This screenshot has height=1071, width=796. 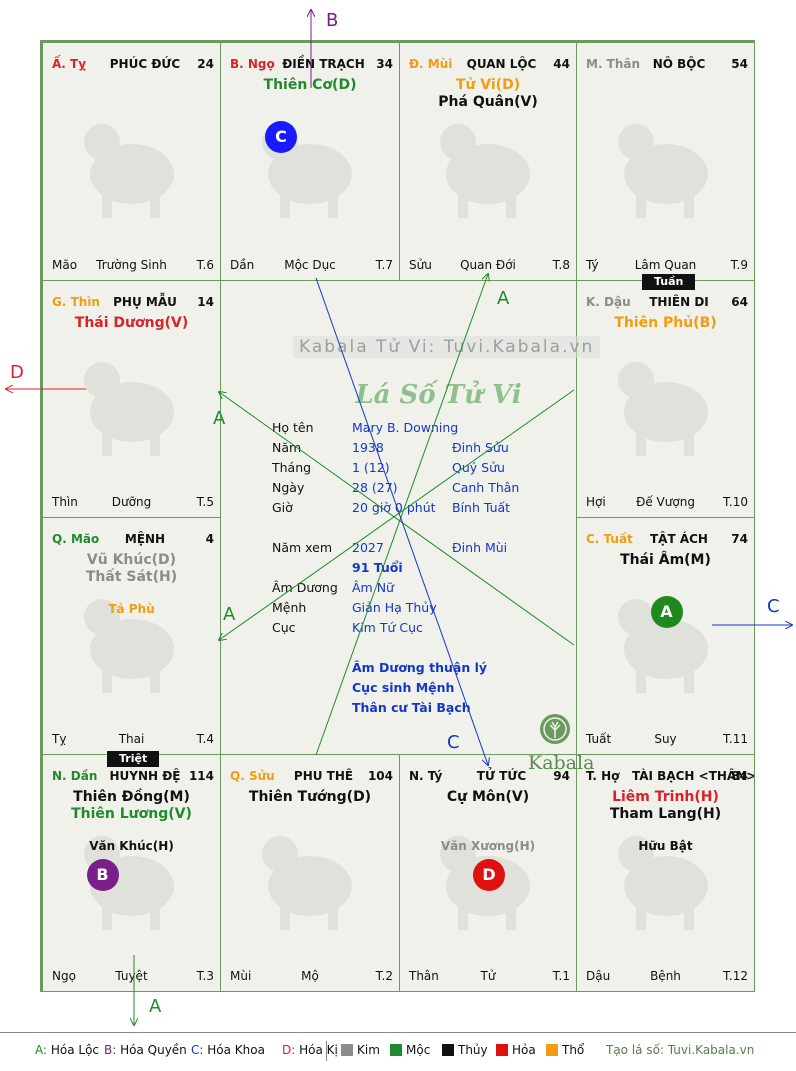 I want to click on palace-cycle-branch: Tý, so click(x=592, y=265).